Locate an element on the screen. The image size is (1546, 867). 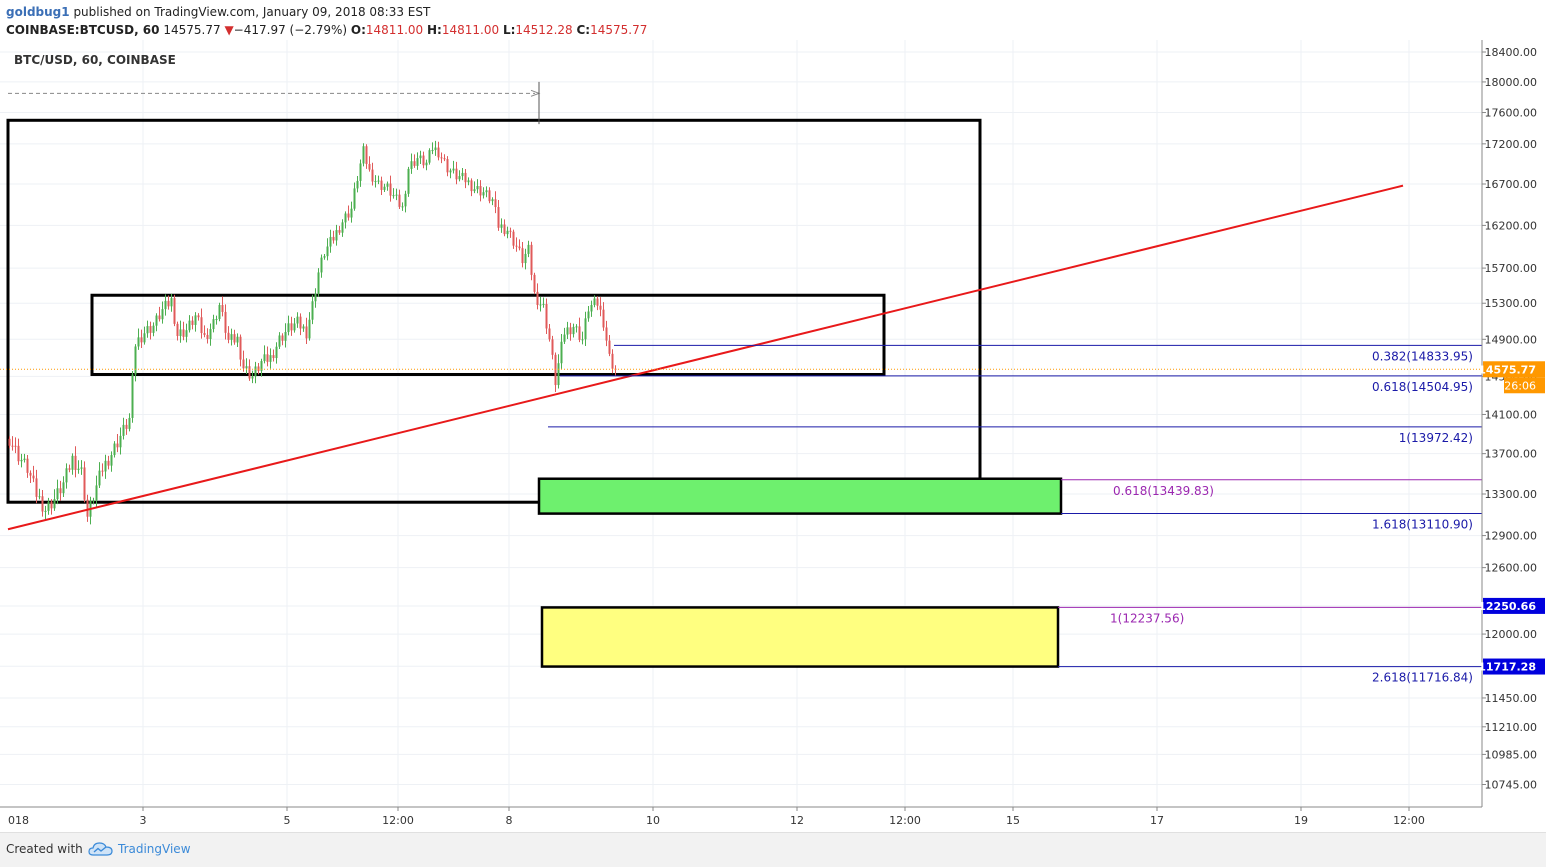
fib-level-label: 1(13972.42) is located at coordinates (1436, 438).